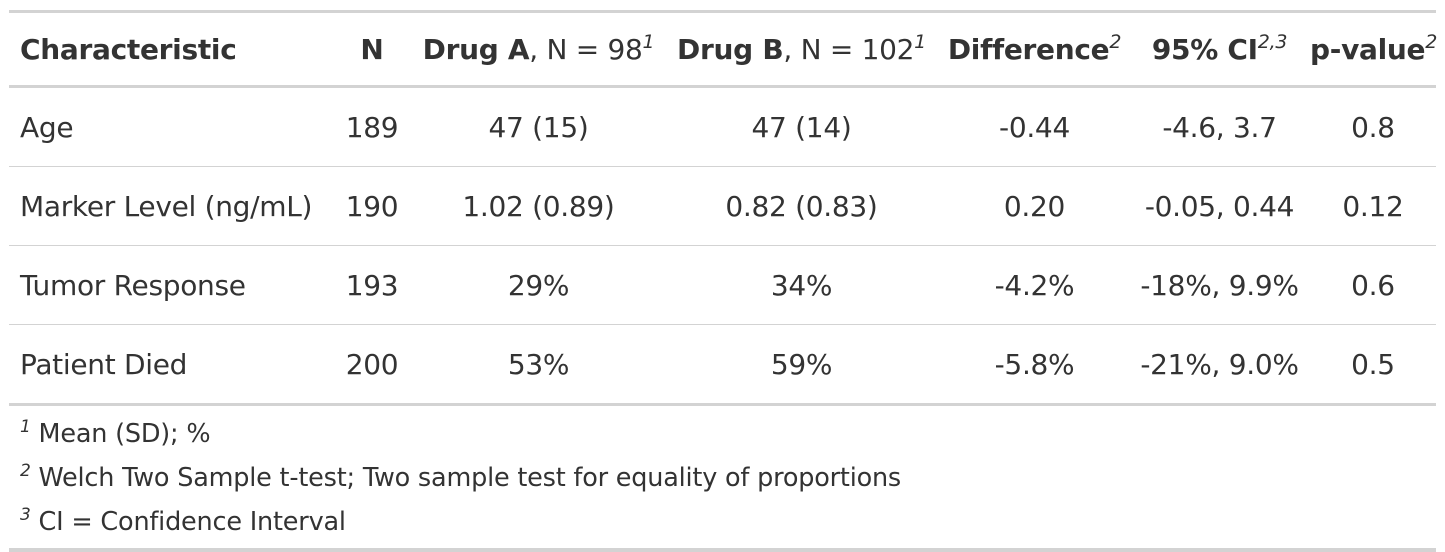  Describe the element at coordinates (25, 515) in the screenshot. I see `footnote-mark: 3` at that location.